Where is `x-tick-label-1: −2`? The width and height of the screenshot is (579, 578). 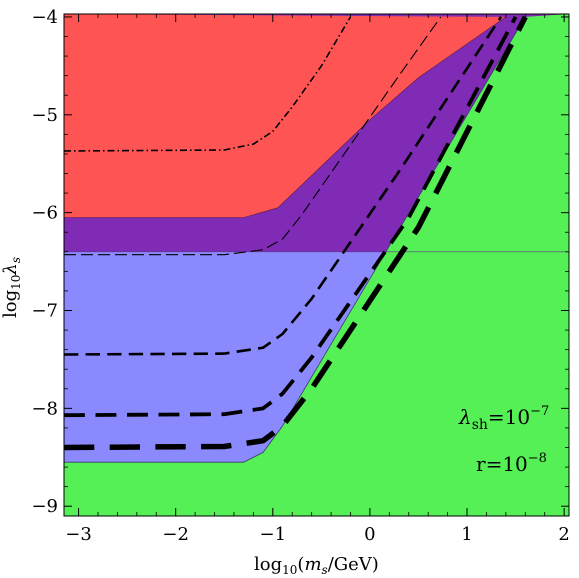 x-tick-label-1: −2 is located at coordinates (175, 534).